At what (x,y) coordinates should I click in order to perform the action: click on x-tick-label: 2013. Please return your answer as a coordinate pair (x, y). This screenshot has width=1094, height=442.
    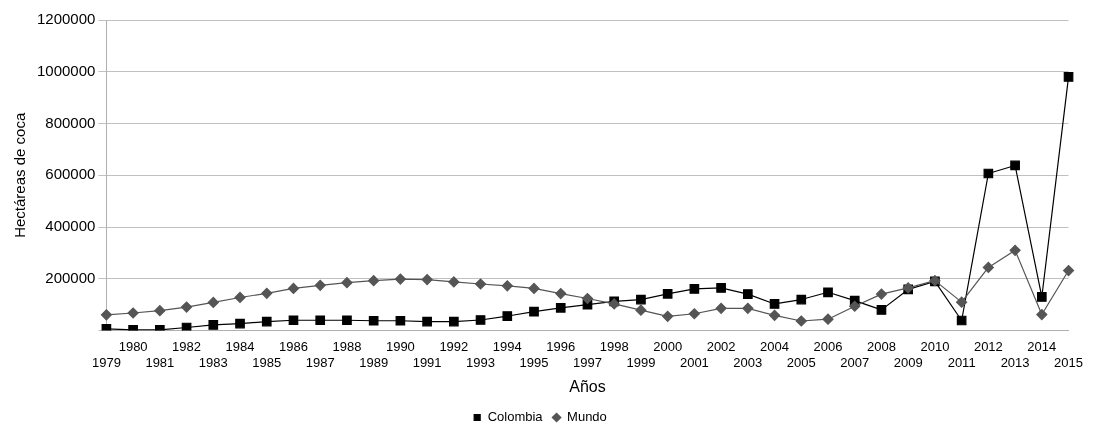
    Looking at the image, I should click on (1015, 362).